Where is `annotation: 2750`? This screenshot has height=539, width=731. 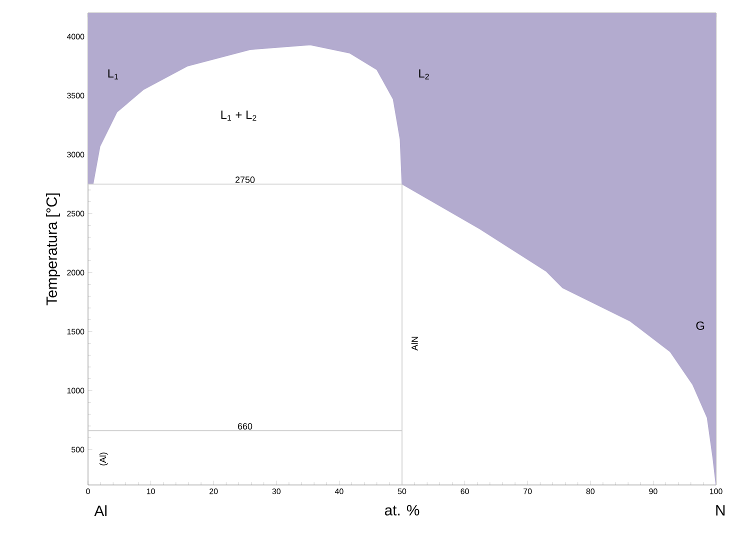 annotation: 2750 is located at coordinates (245, 179).